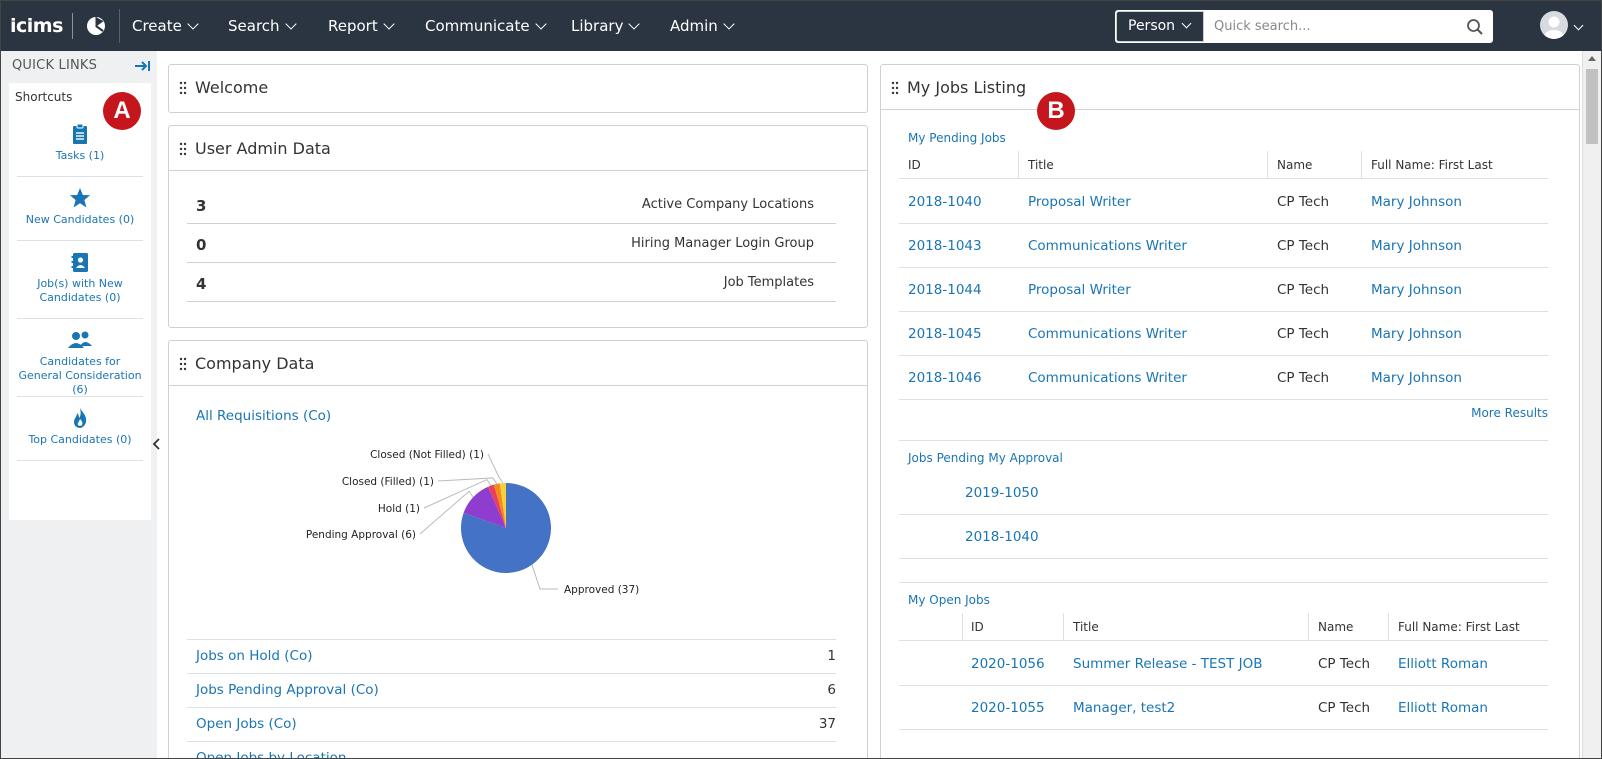 This screenshot has width=1602, height=759. Describe the element at coordinates (143, 66) in the screenshot. I see `pin-icon` at that location.